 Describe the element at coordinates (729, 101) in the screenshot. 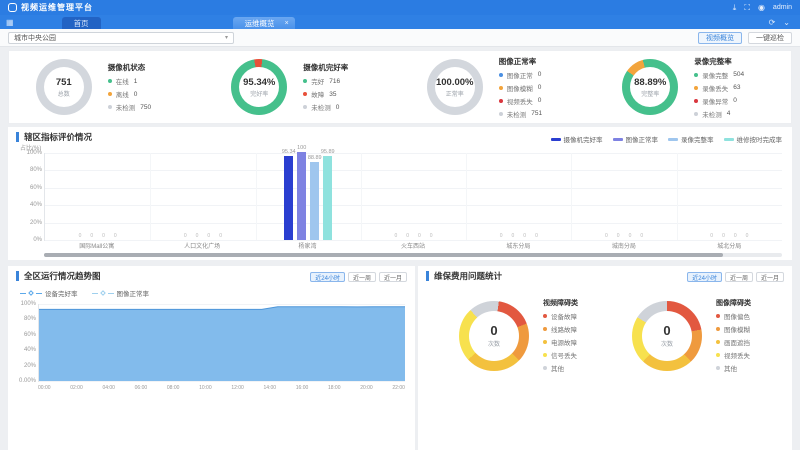

I see `stat-legend-item: 录像异常 0` at that location.